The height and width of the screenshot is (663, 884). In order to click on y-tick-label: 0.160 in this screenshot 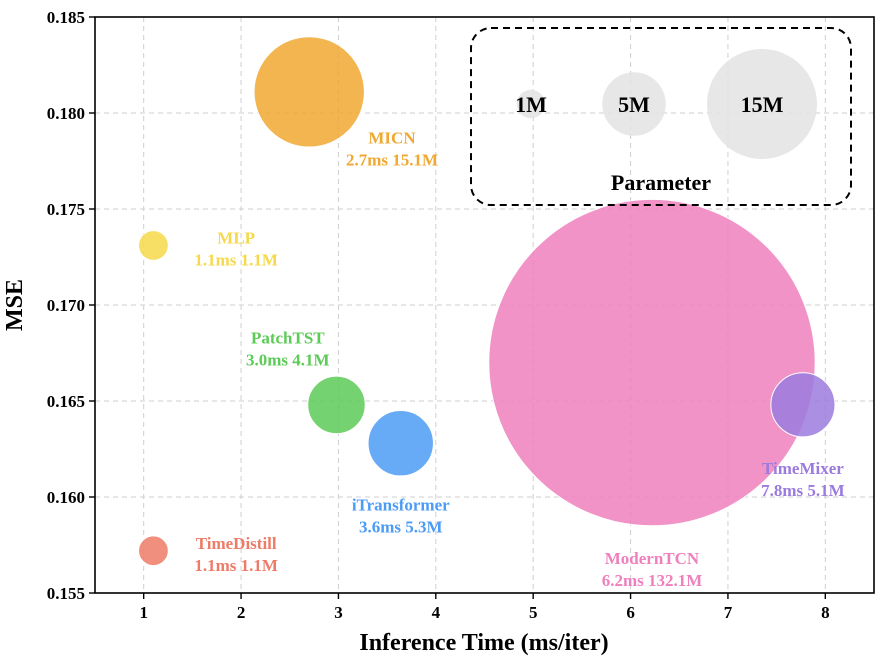, I will do `click(66, 497)`.